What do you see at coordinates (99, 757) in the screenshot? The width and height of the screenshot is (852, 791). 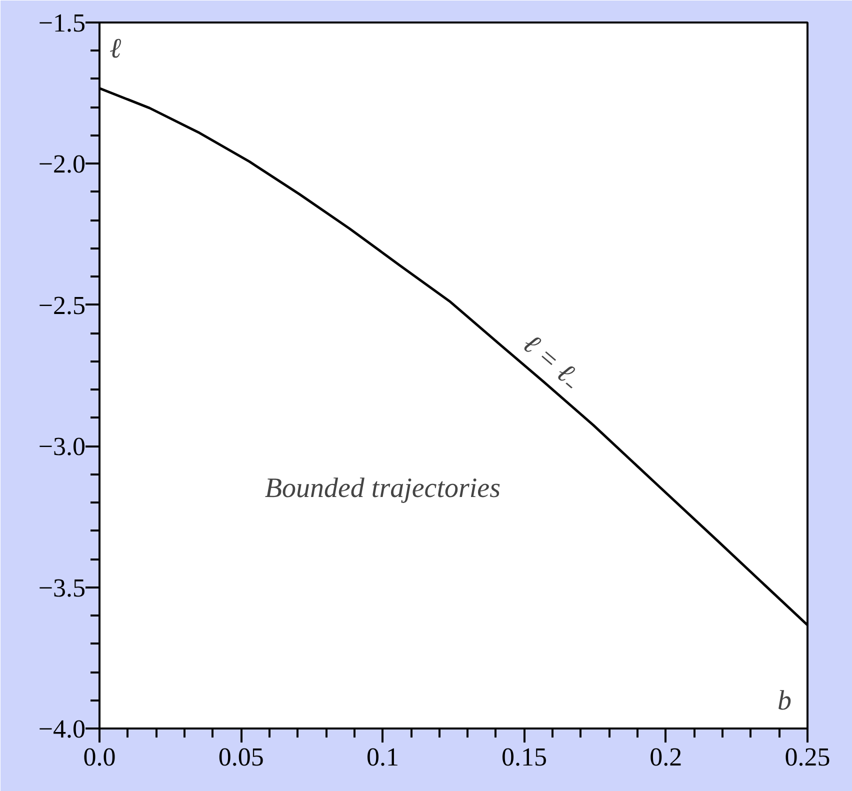 I see `x-tick-label: 0.0` at bounding box center [99, 757].